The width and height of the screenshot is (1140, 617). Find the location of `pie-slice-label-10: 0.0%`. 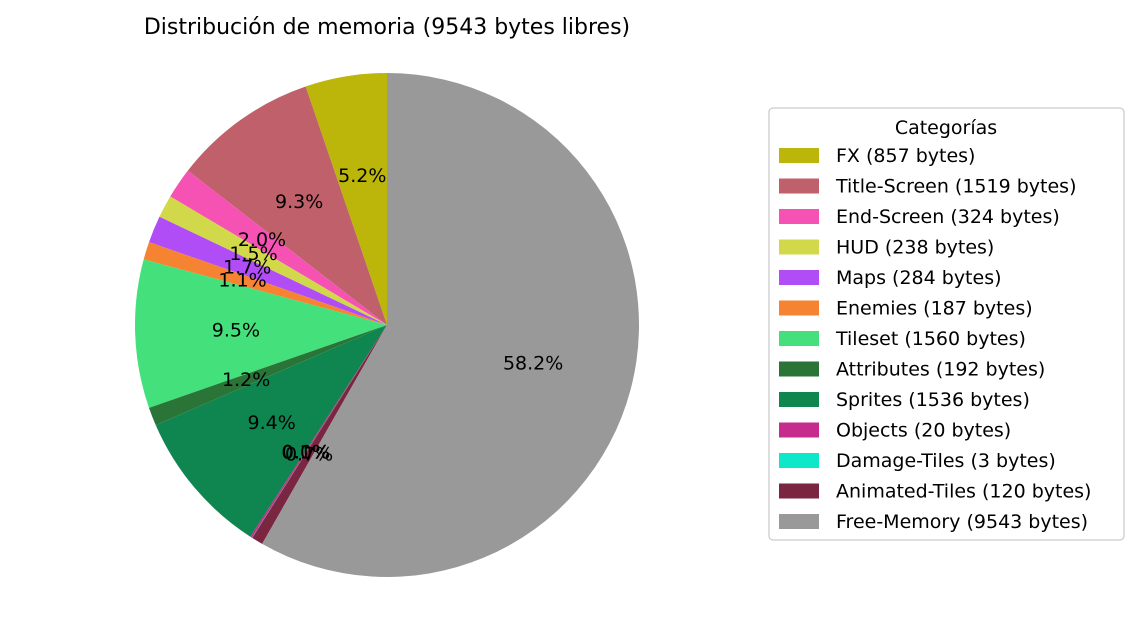

pie-slice-label-10: 0.0% is located at coordinates (306, 453).